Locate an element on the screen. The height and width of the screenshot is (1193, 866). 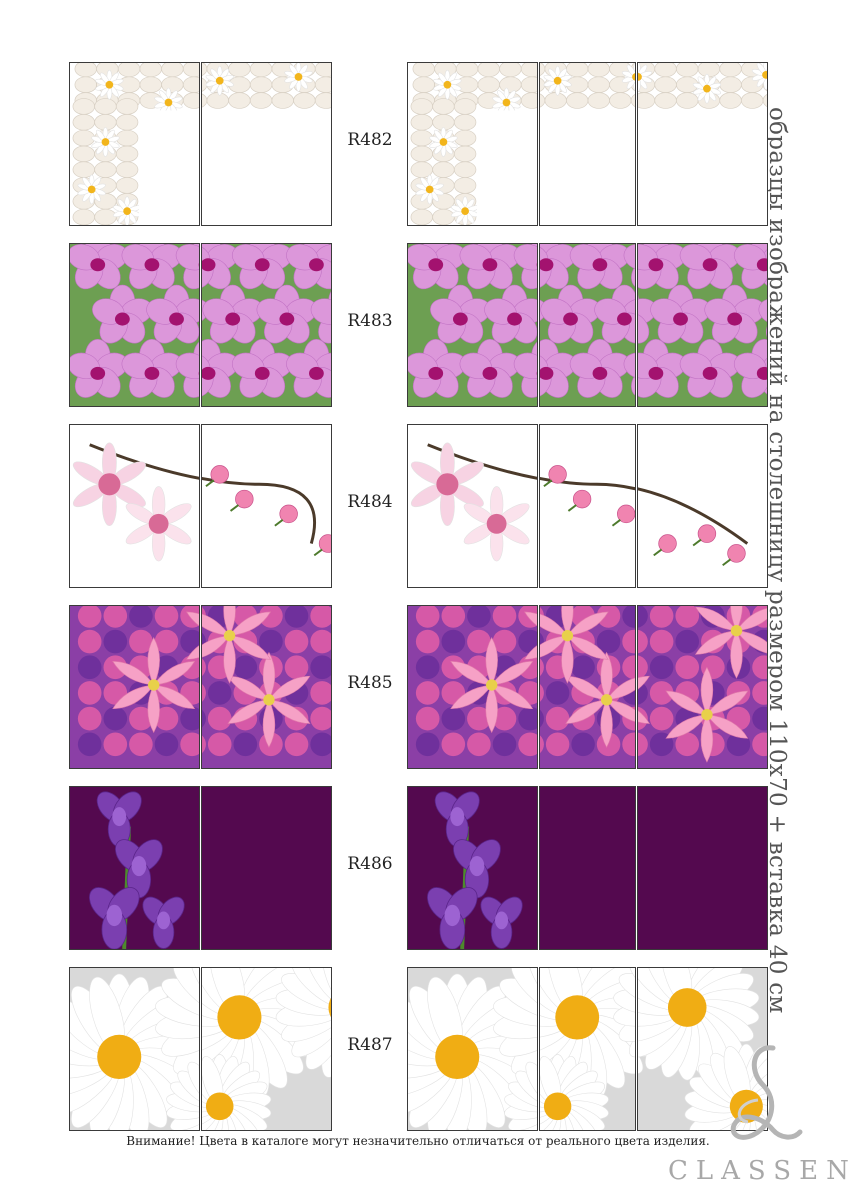
sample-code: R486 is located at coordinates (370, 864).